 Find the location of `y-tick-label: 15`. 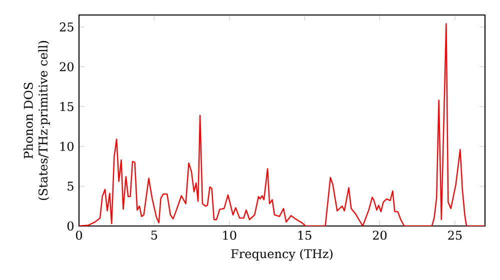

y-tick-label: 15 is located at coordinates (67, 107).